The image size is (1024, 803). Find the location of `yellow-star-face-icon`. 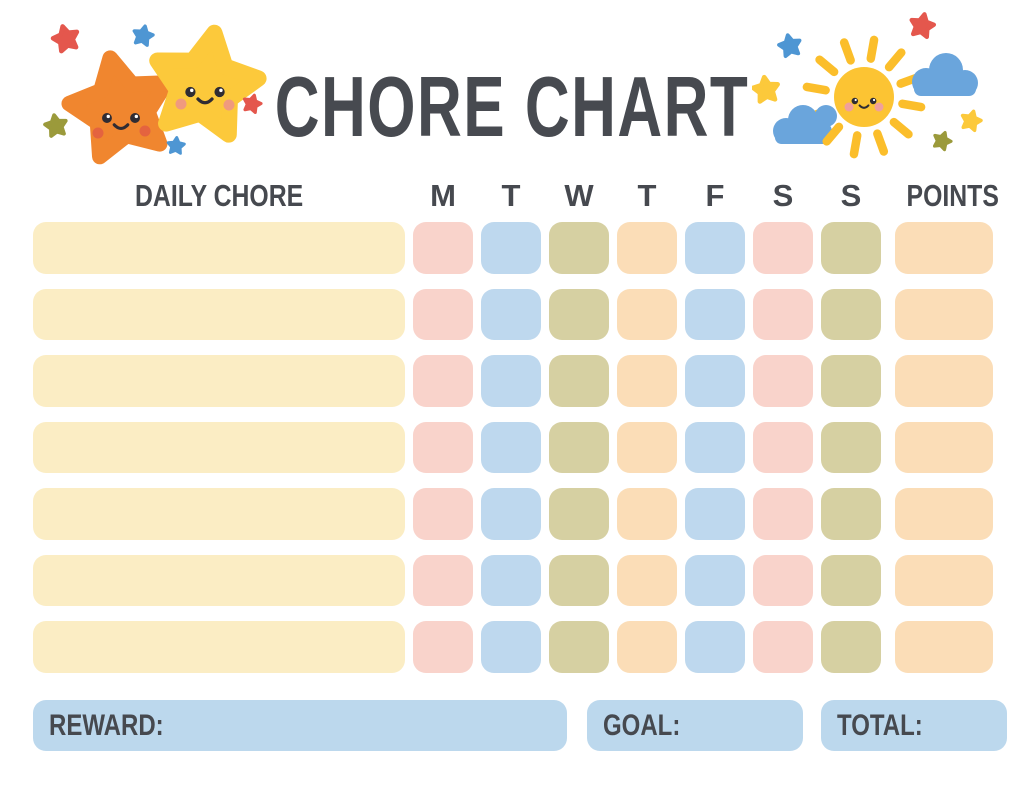

yellow-star-face-icon is located at coordinates (206, 81).